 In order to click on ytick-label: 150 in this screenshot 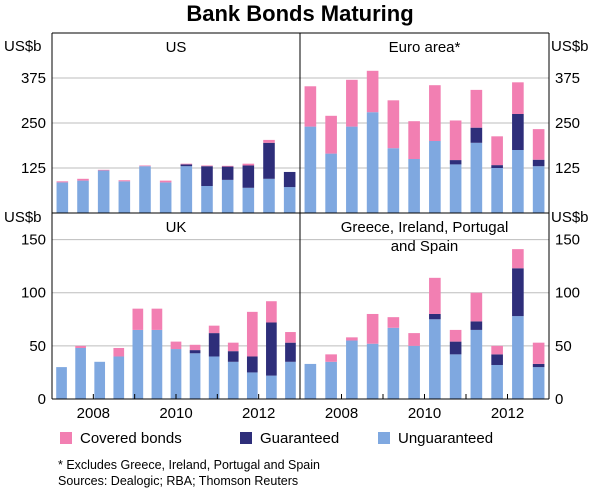, I will do `click(33, 240)`.